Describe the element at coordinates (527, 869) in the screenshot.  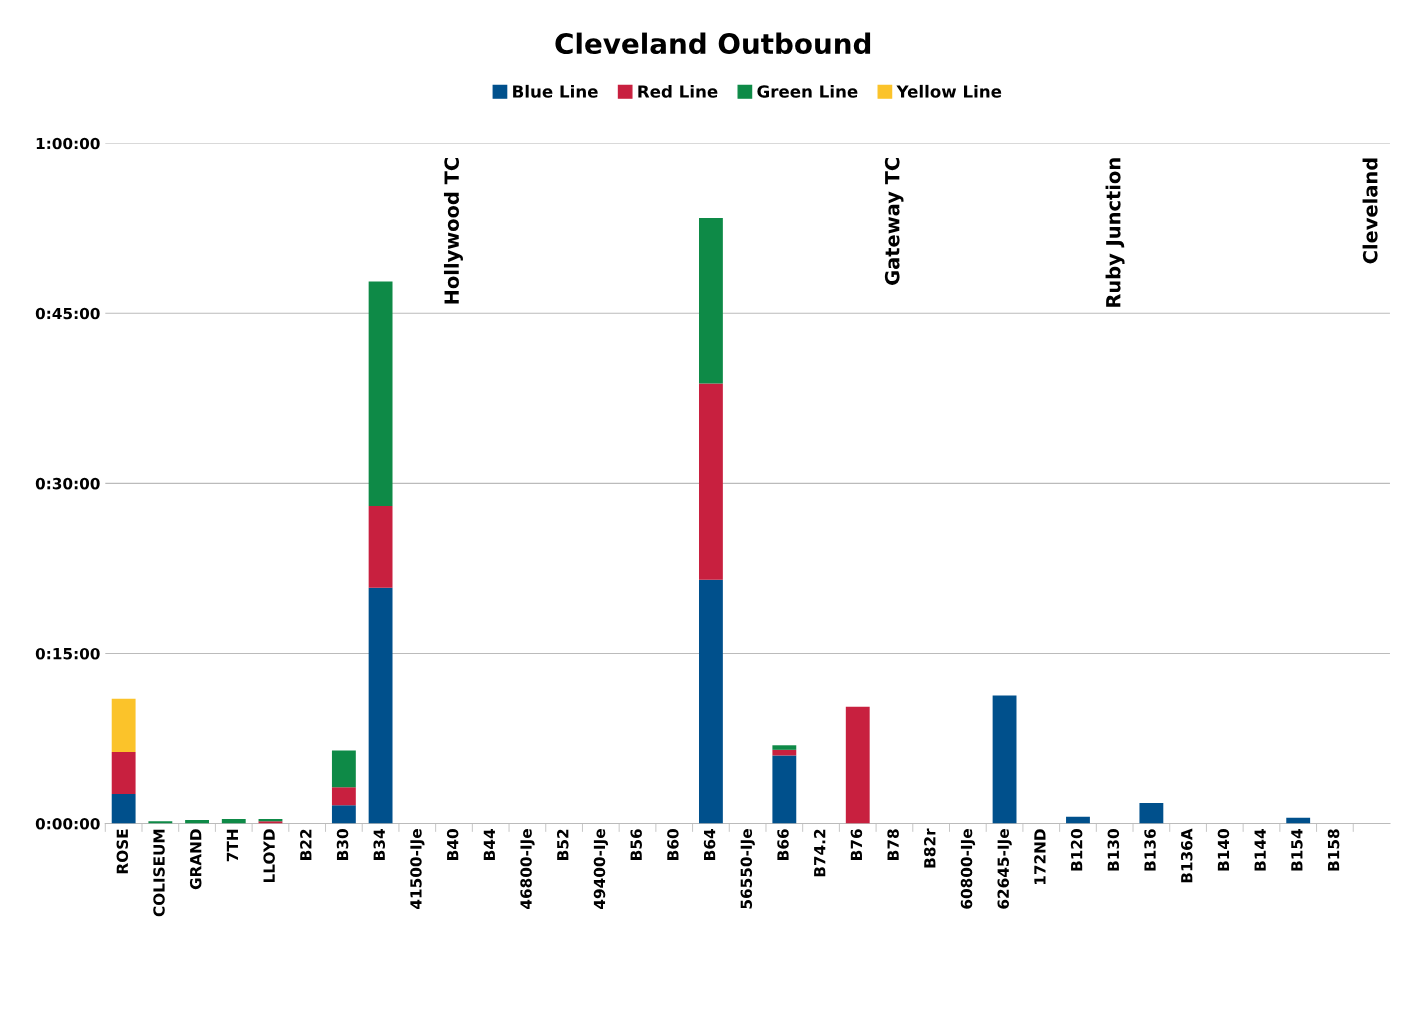
I see `x-tick-label: 46800-IJe` at that location.